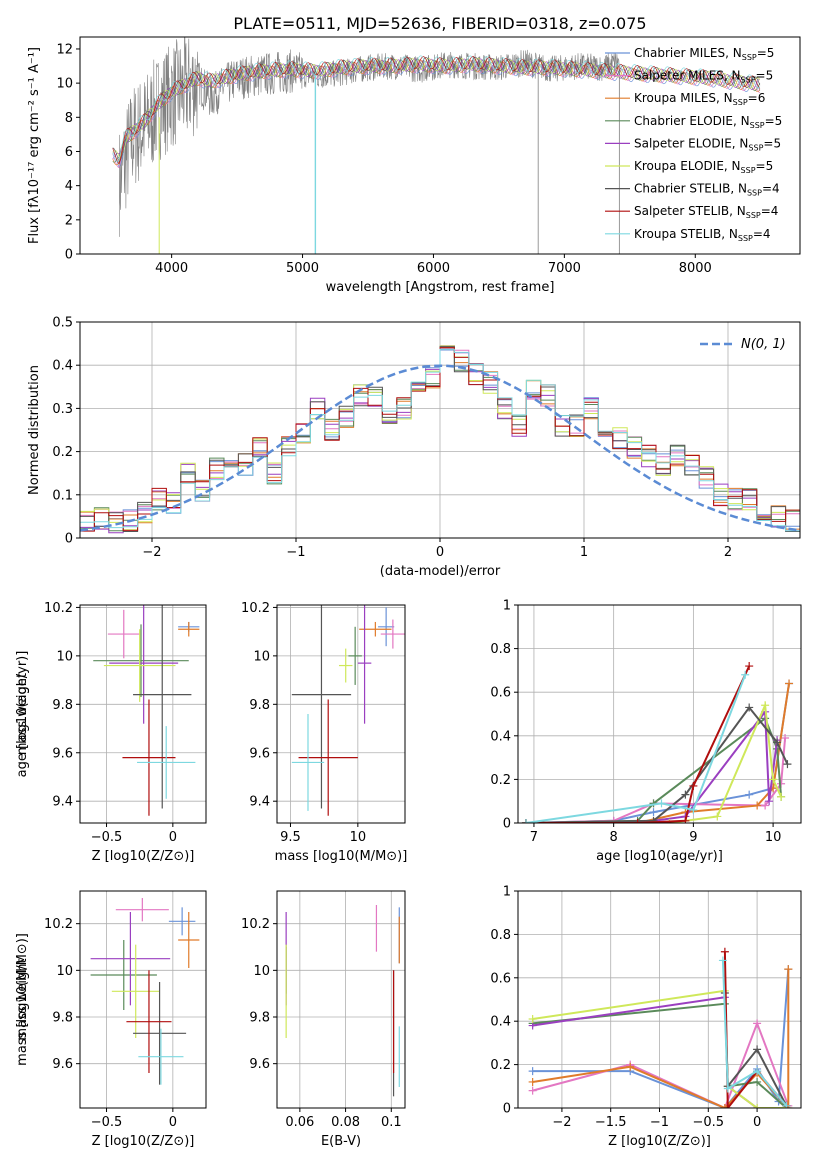  I want to click on axes: 0.06 0.08 0.1 9.6 9.8 10 10.2 E(B-V), so click(323, 1019).